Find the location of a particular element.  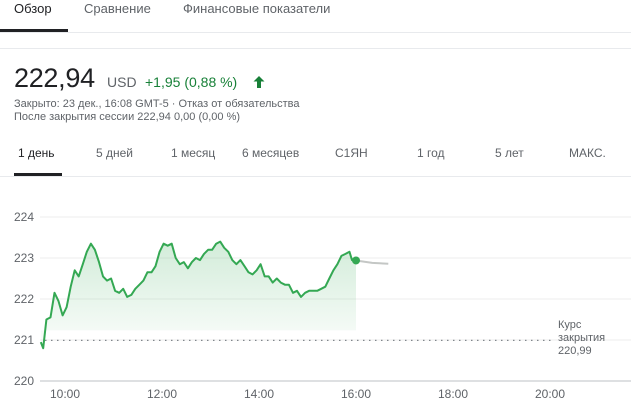

range-tab-1y: 1 год is located at coordinates (431, 153).